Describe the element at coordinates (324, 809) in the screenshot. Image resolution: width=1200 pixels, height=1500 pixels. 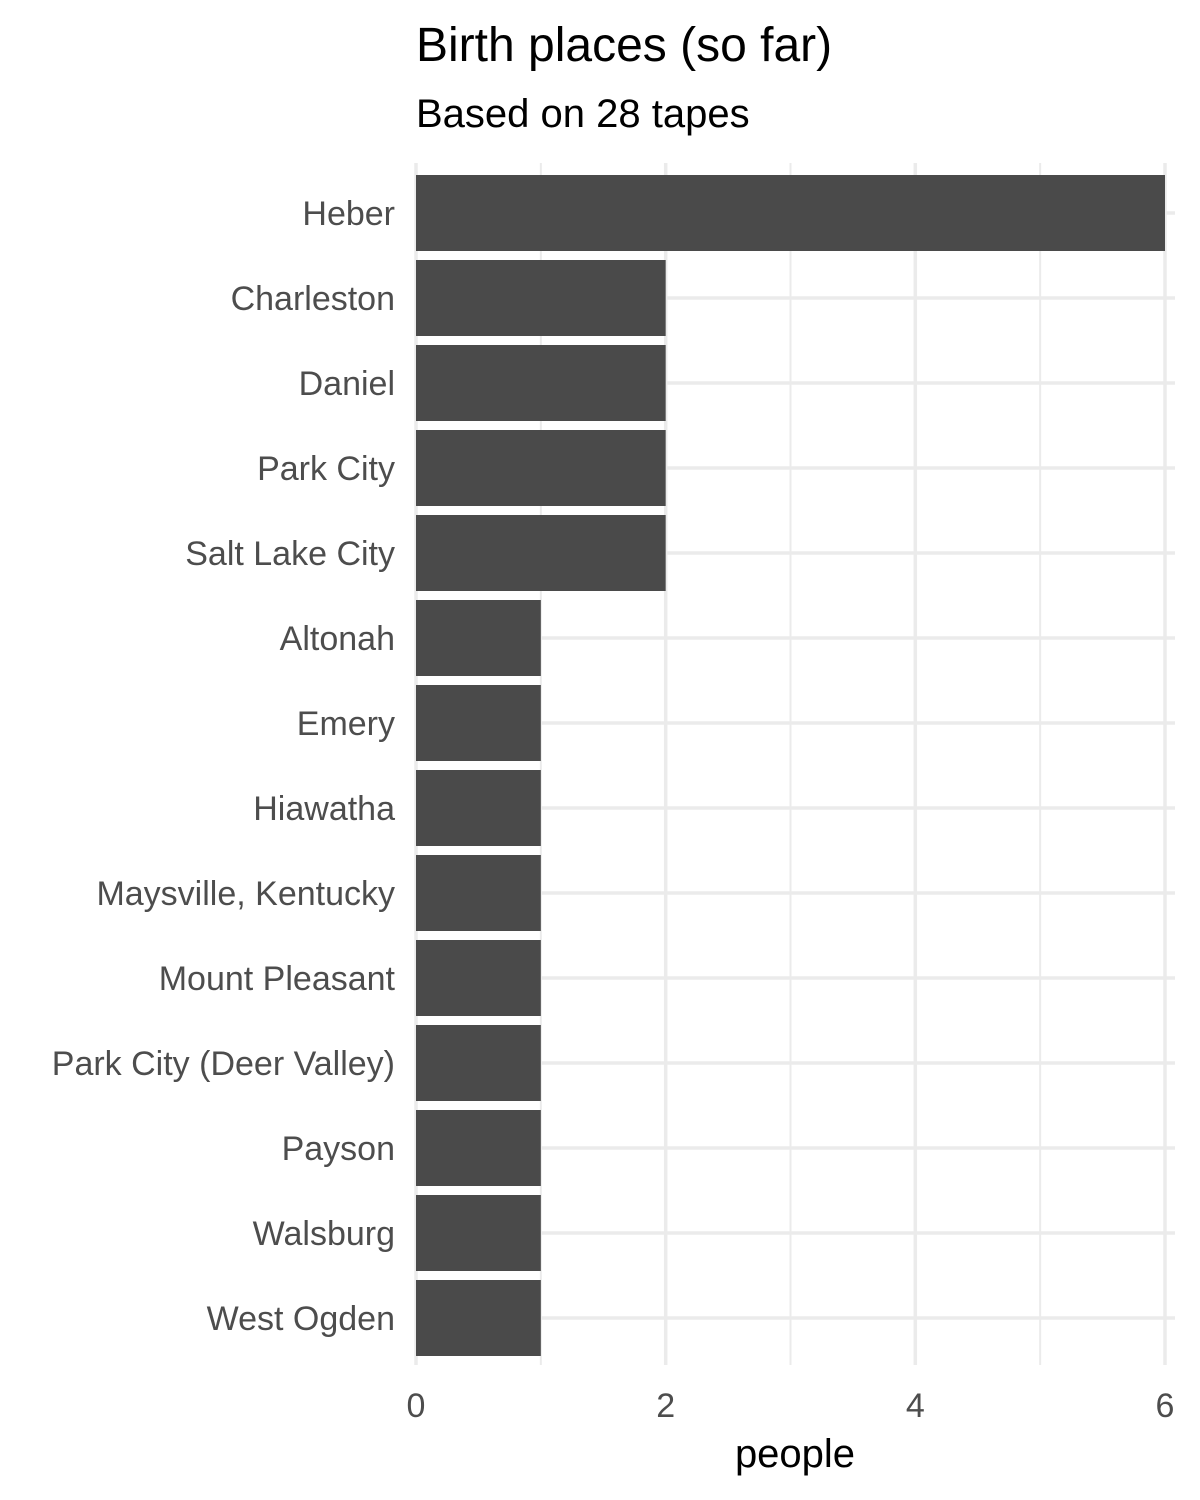
I see `y-tick-label: Hiawatha` at that location.